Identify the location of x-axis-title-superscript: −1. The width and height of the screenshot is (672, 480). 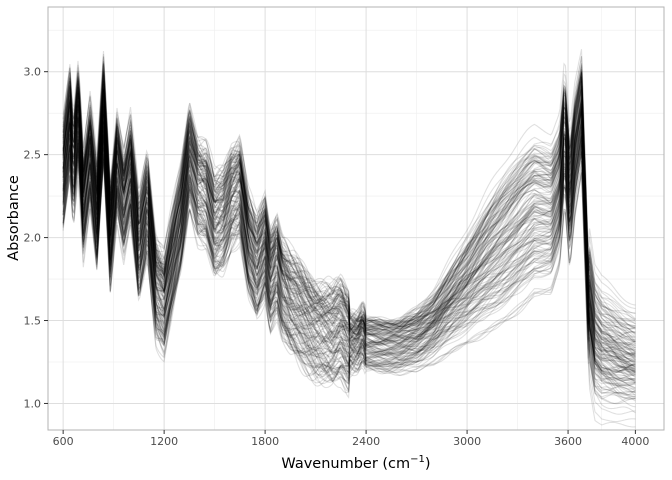
(417, 459).